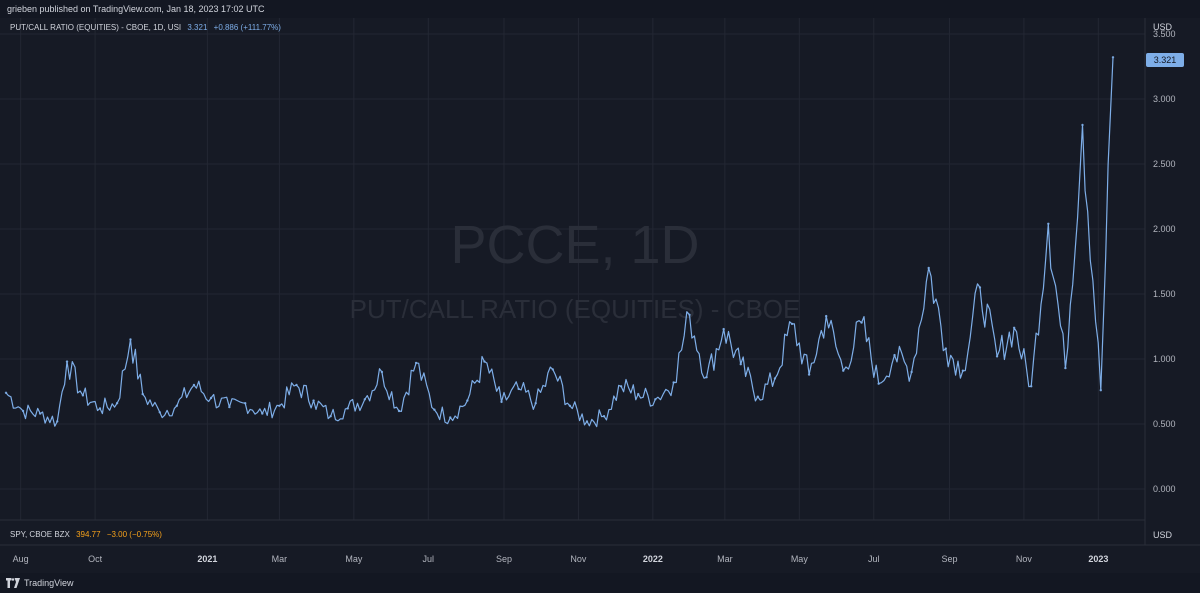 This screenshot has height=593, width=1200. I want to click on watermark-description: PUT/CALL RATIO (EQUITIES) - CBOE, so click(575, 309).